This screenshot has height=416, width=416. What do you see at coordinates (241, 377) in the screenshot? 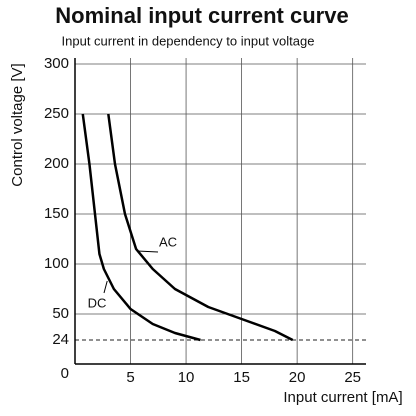
I see `x-tick-label: 15` at bounding box center [241, 377].